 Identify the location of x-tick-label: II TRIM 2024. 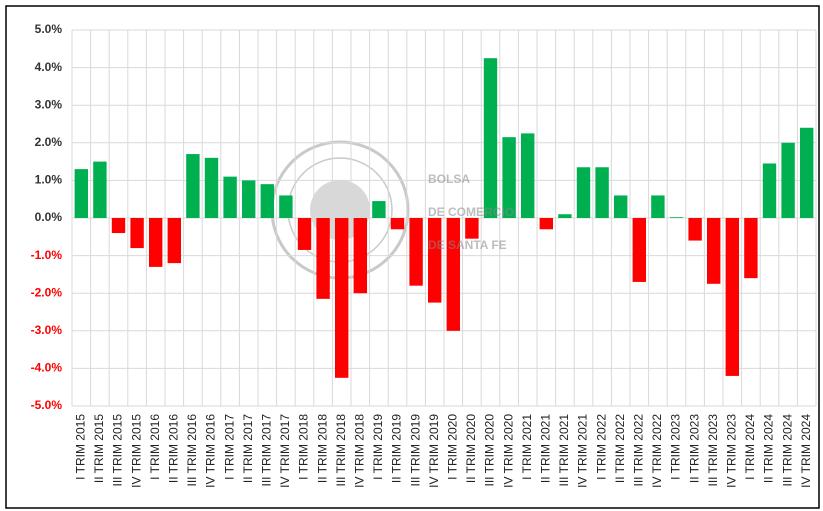
(769, 448).